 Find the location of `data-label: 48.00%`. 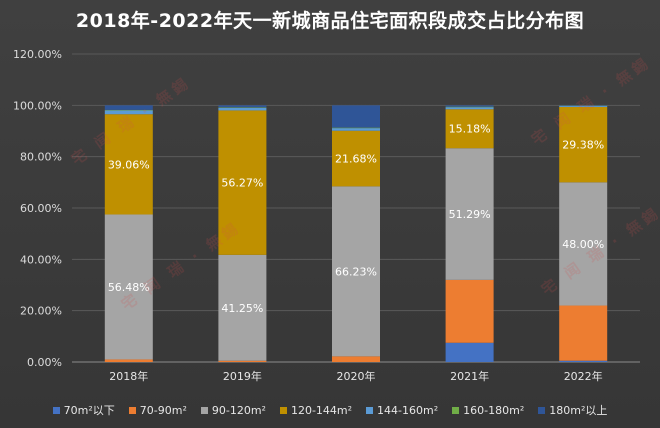

data-label: 48.00% is located at coordinates (583, 244).